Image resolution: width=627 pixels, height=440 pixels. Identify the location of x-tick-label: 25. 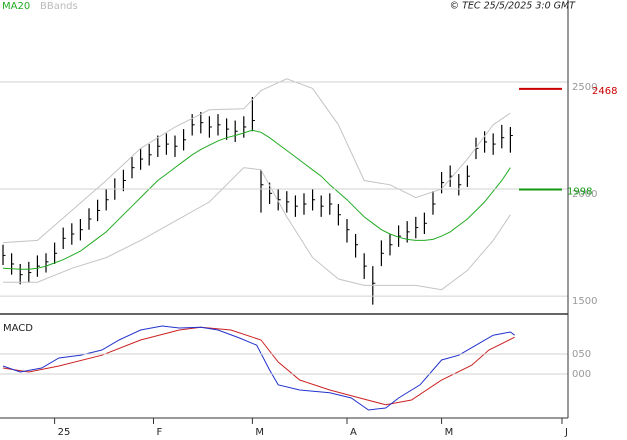
(64, 432).